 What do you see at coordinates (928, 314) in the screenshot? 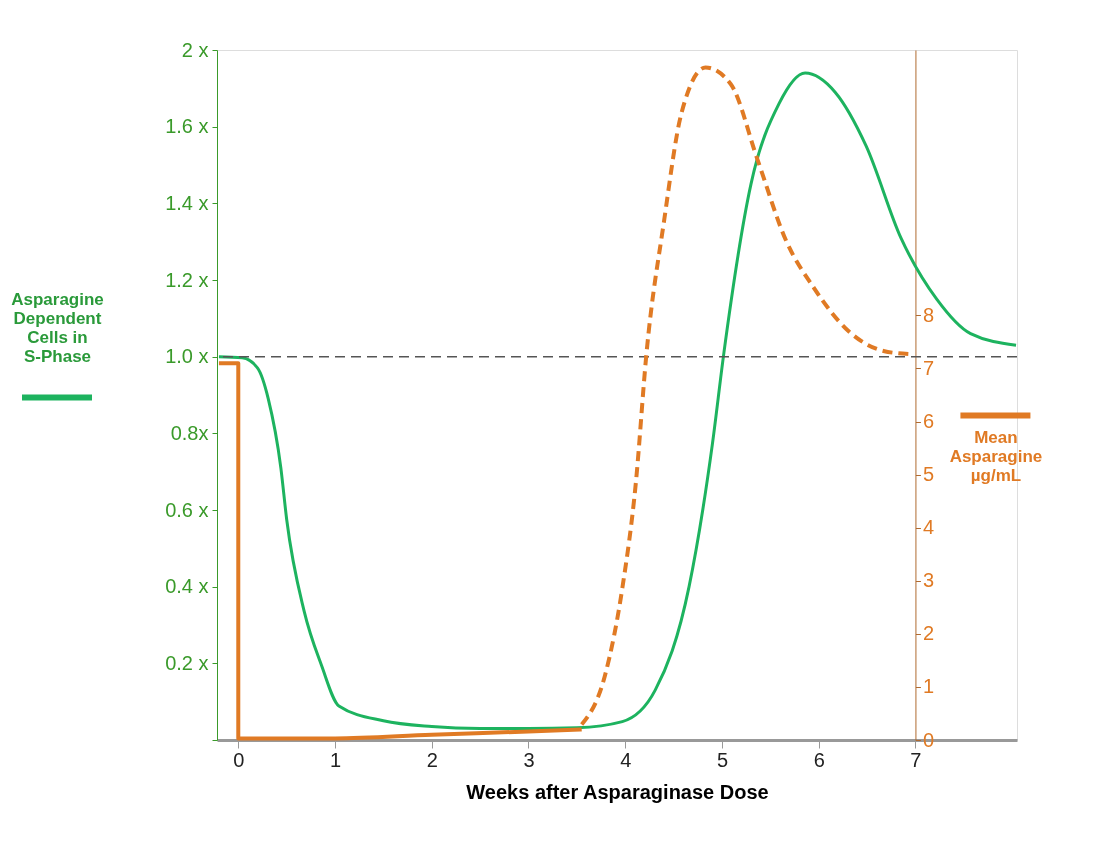
I see `y2-tick-label: 8` at bounding box center [928, 314].